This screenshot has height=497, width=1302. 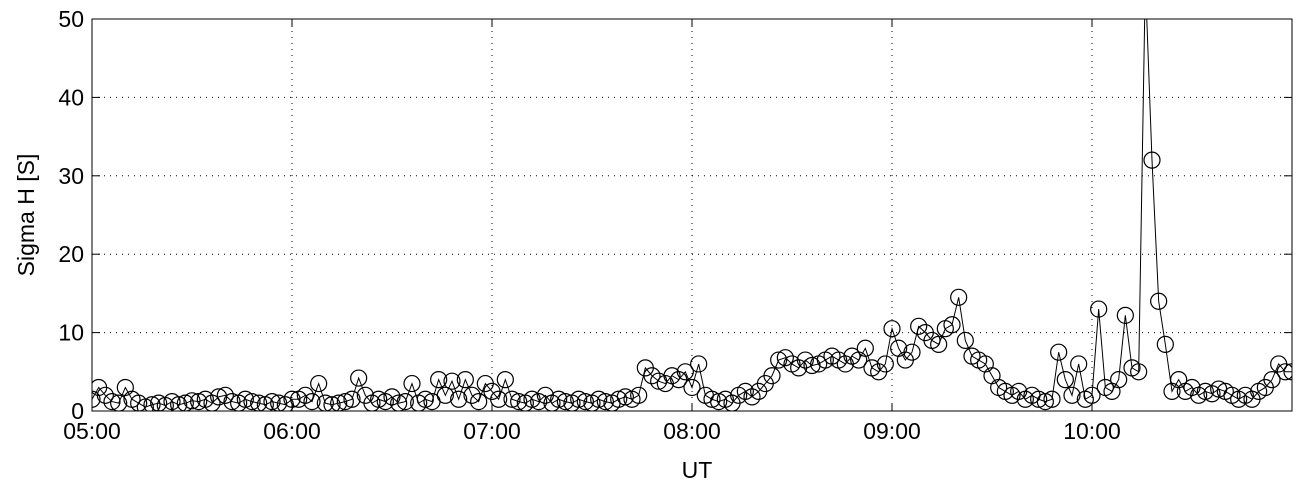 I want to click on y-tick-label: 50, so click(x=71, y=19).